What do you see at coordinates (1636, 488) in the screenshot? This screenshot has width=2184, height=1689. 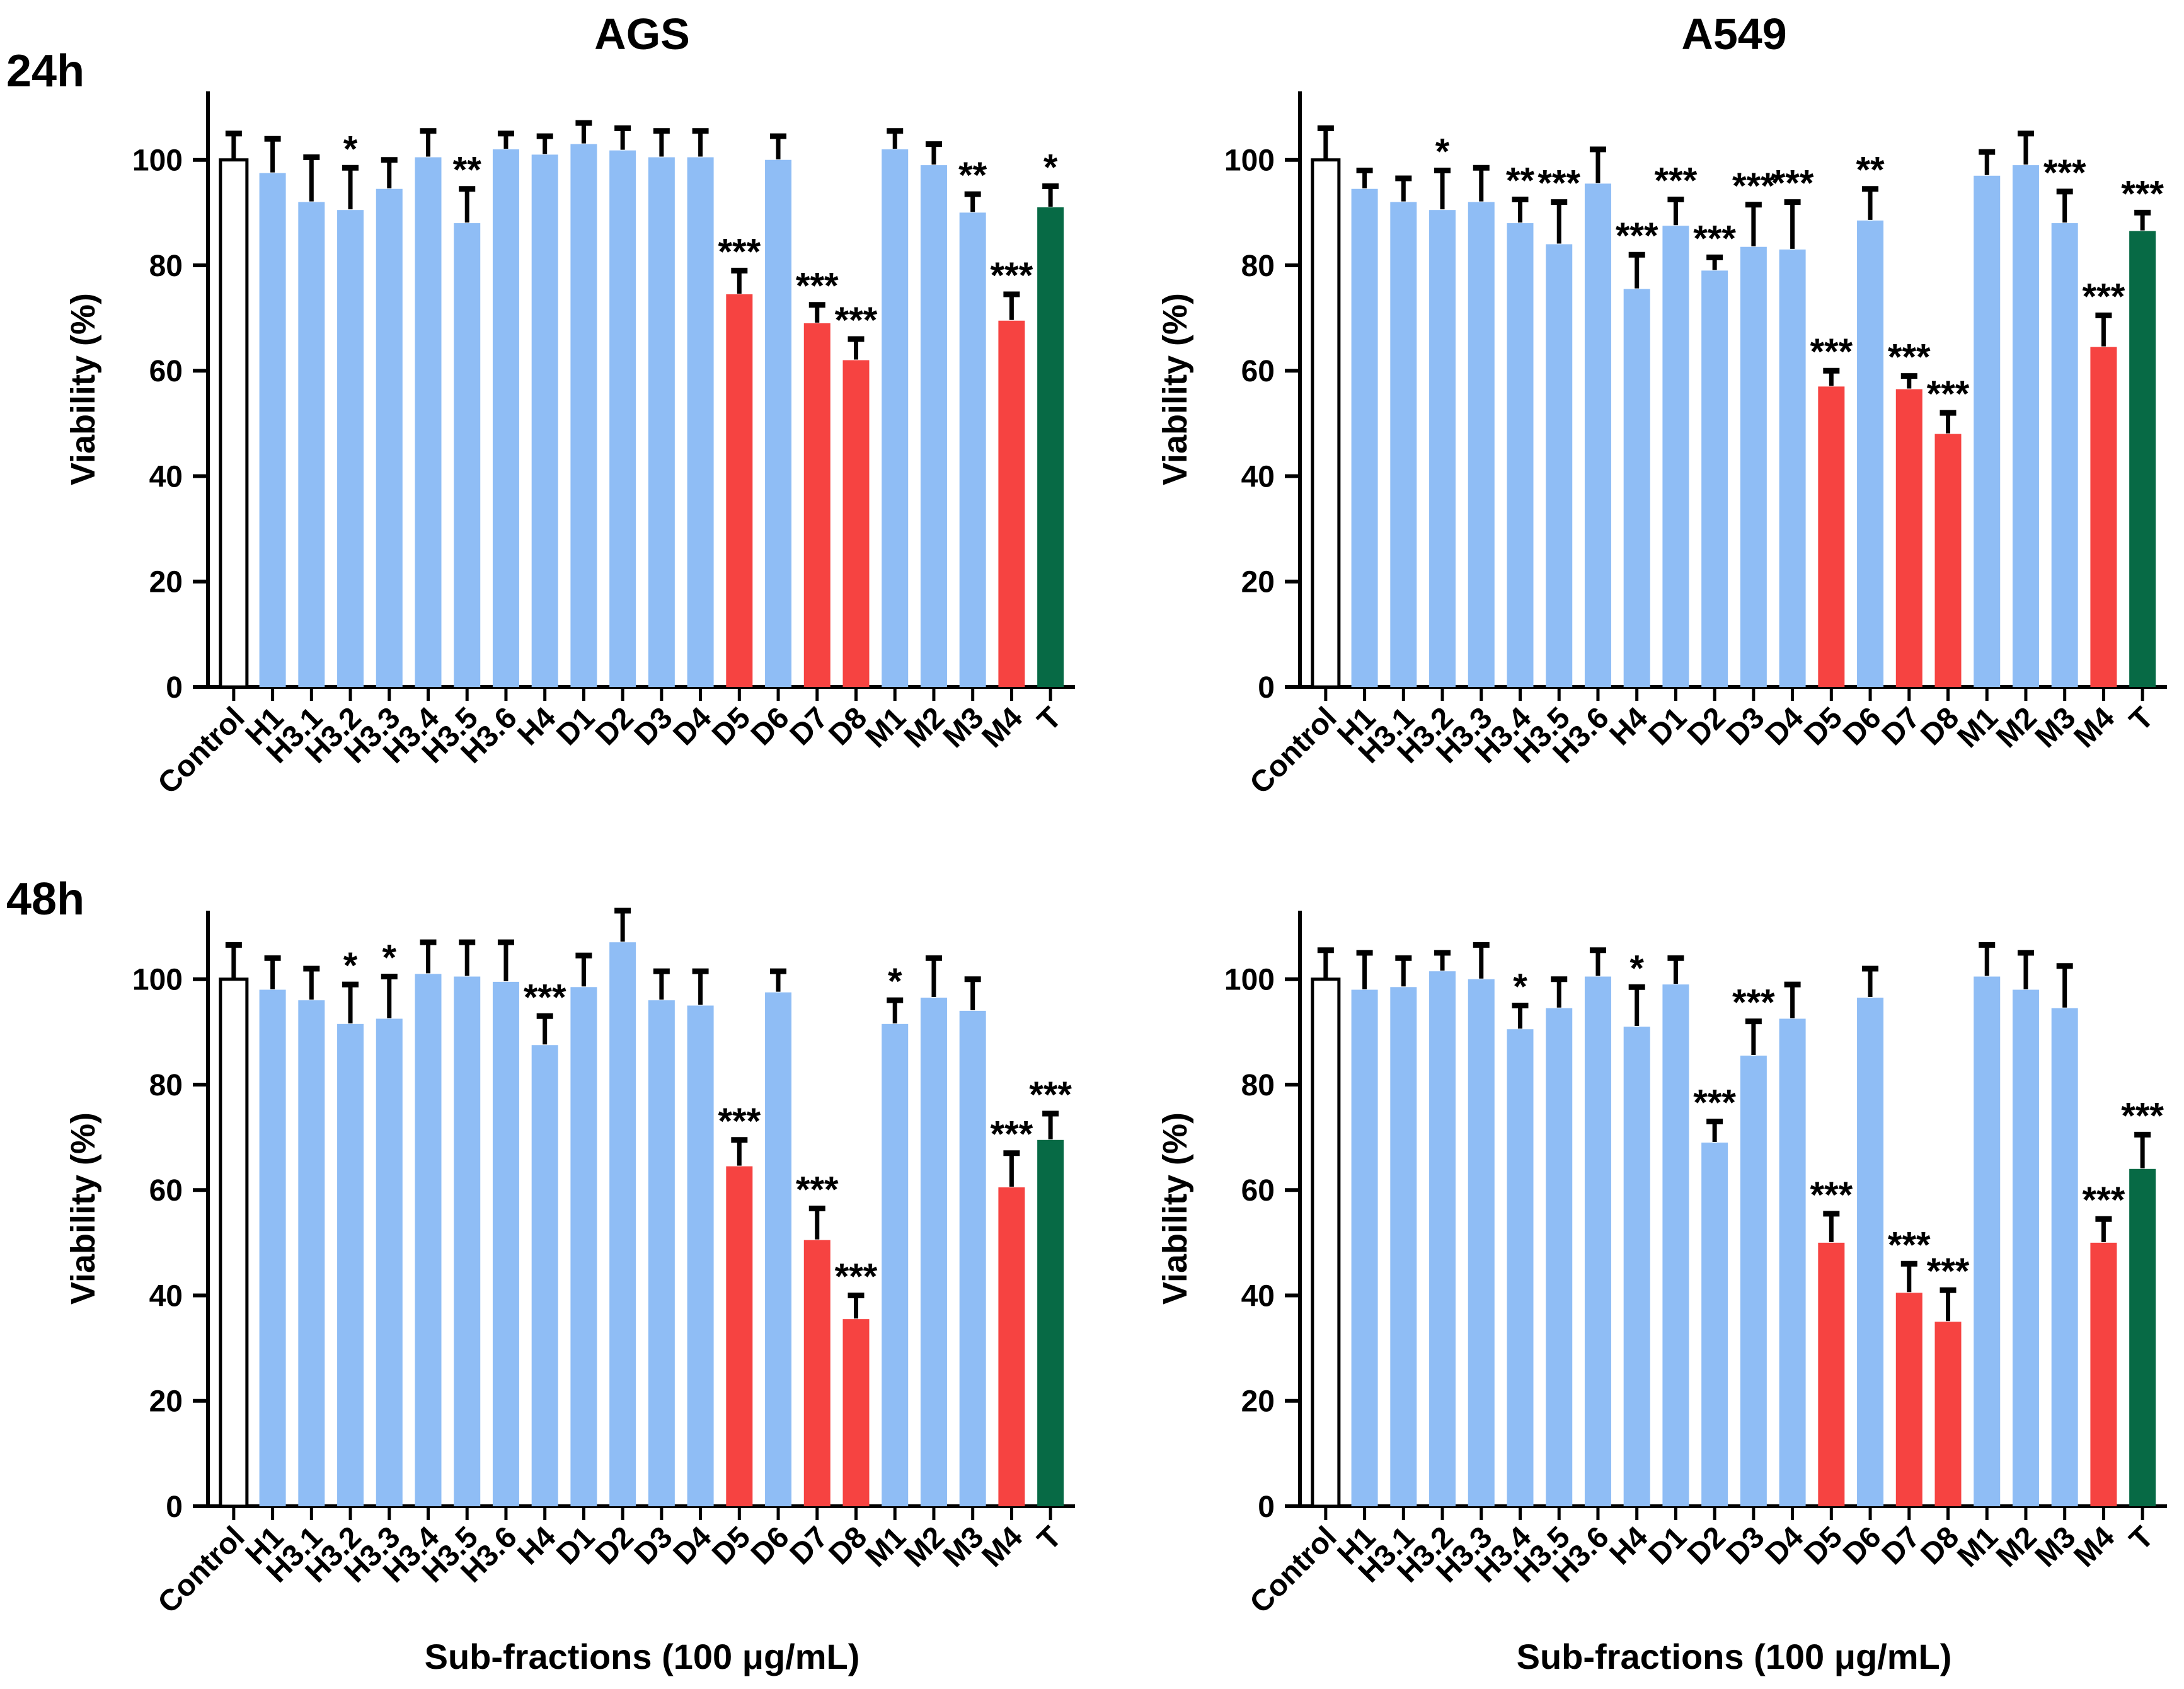 I see `bar-H4` at bounding box center [1636, 488].